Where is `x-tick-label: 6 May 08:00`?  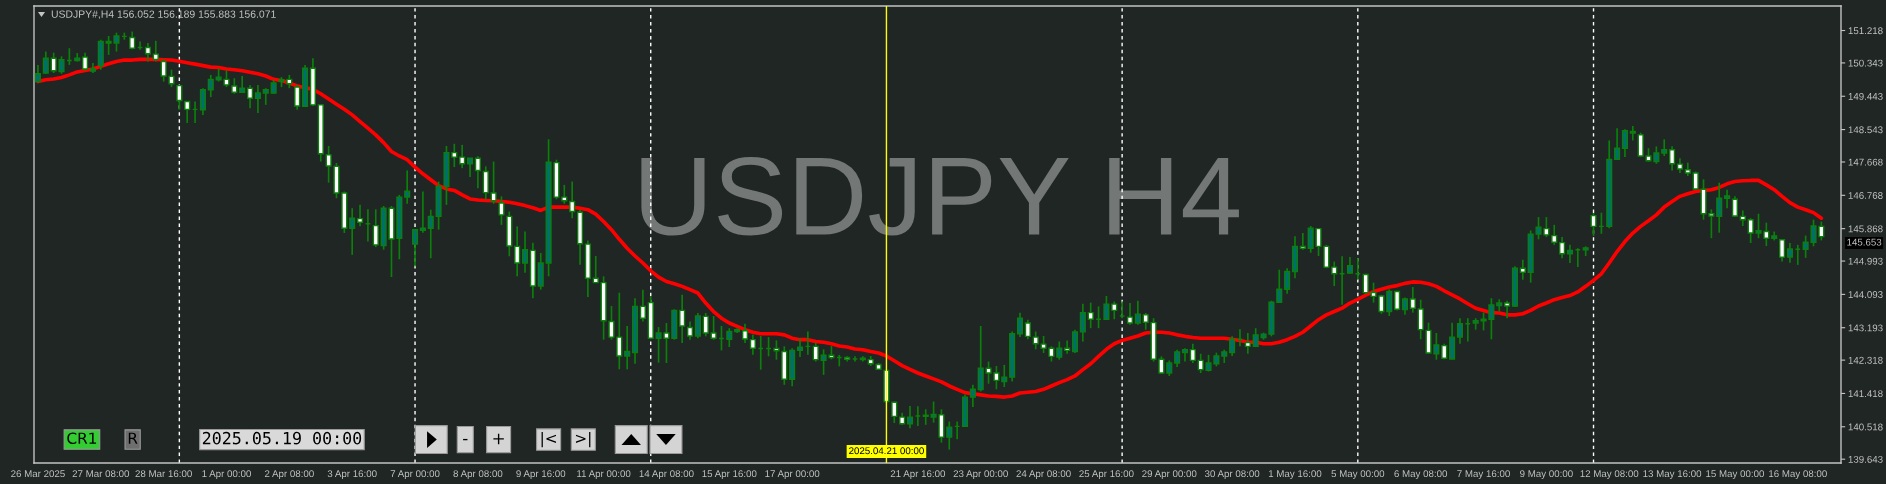 x-tick-label: 6 May 08:00 is located at coordinates (1421, 475).